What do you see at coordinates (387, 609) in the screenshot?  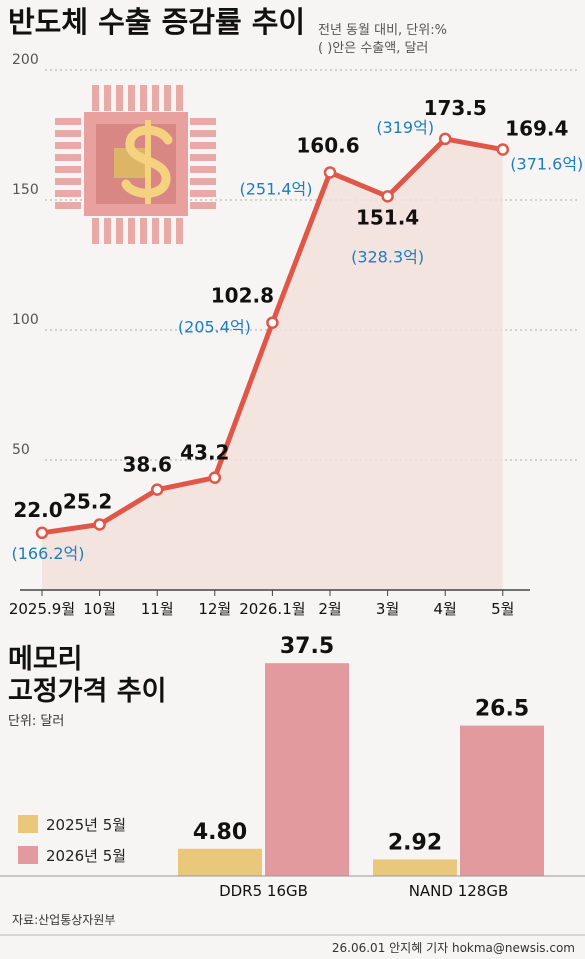 I see `x-tick-label: 3월` at bounding box center [387, 609].